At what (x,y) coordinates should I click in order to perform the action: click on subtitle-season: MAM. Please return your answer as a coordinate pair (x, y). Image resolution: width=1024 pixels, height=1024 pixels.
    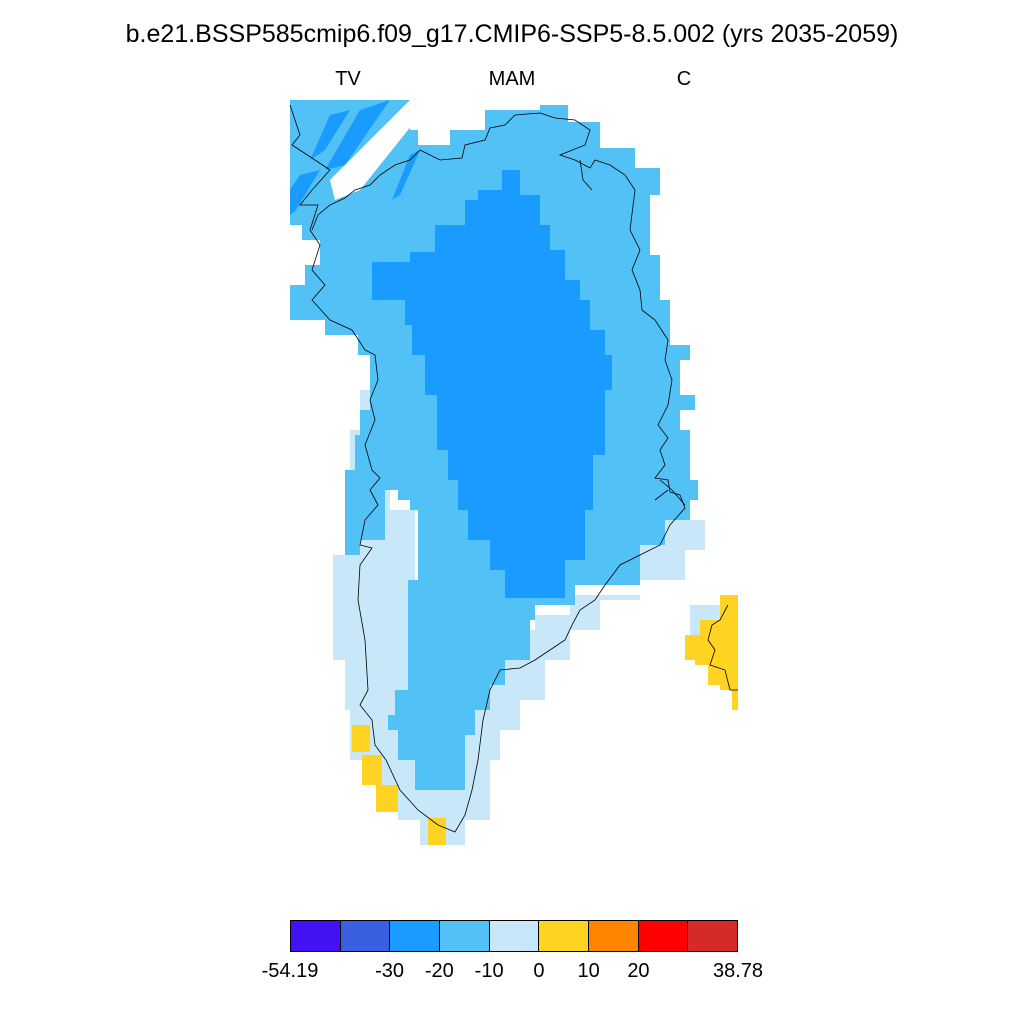
    Looking at the image, I should click on (512, 79).